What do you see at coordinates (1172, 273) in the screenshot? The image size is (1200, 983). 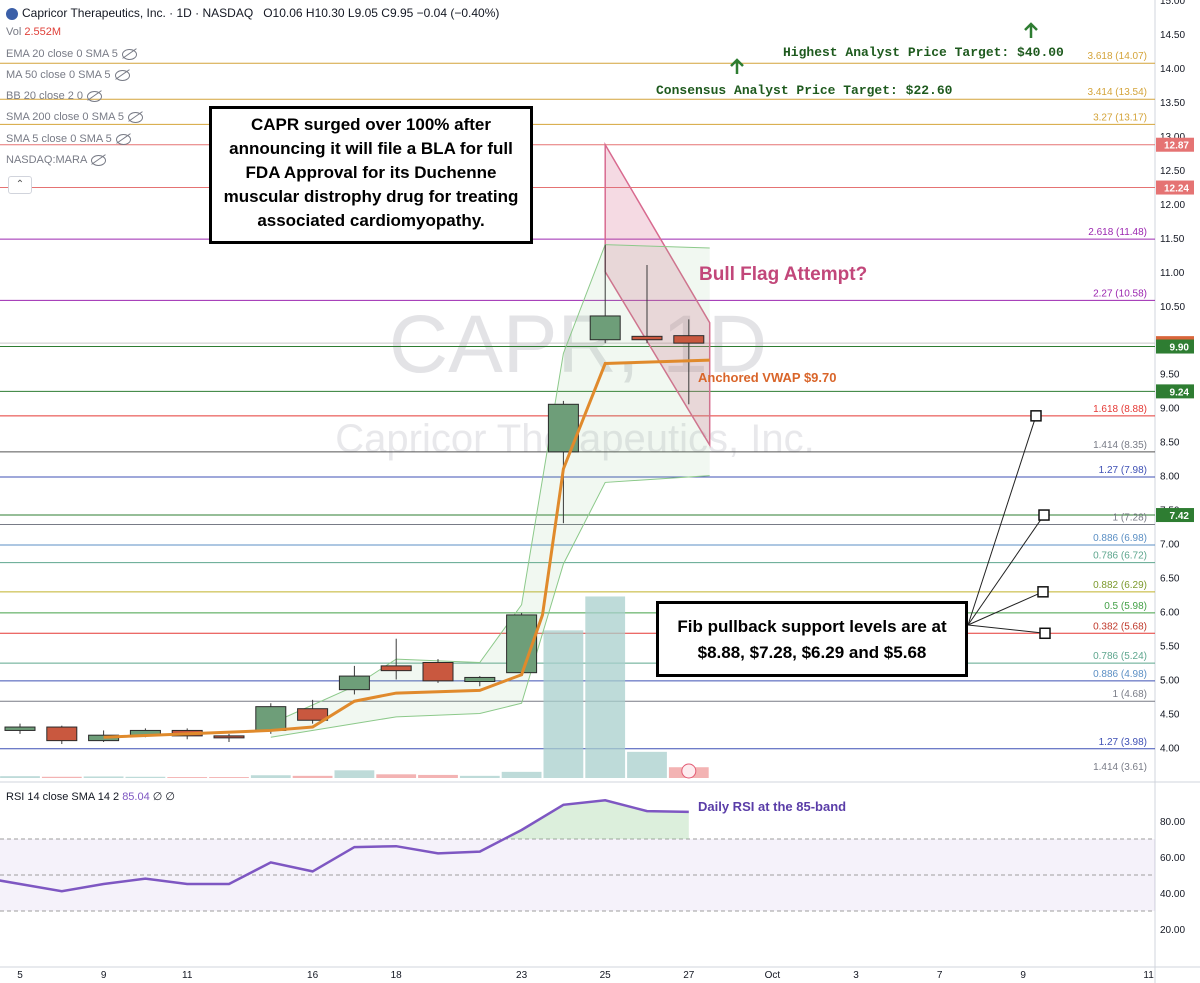 I see `price-tick-label: 11.00` at bounding box center [1172, 273].